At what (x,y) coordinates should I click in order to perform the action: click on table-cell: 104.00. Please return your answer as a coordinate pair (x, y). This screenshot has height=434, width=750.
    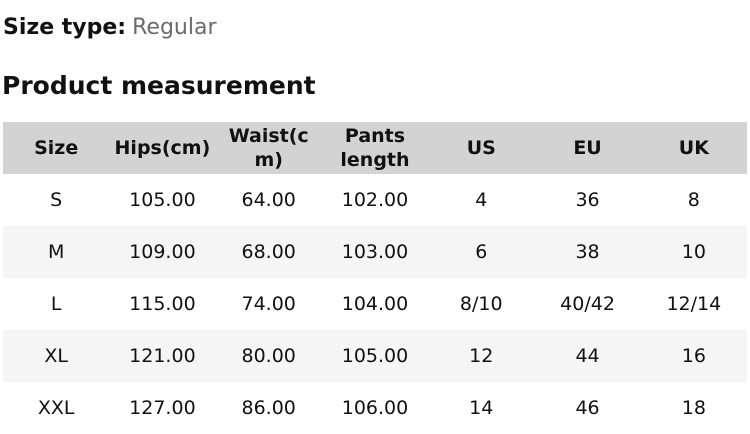
    Looking at the image, I should click on (375, 304).